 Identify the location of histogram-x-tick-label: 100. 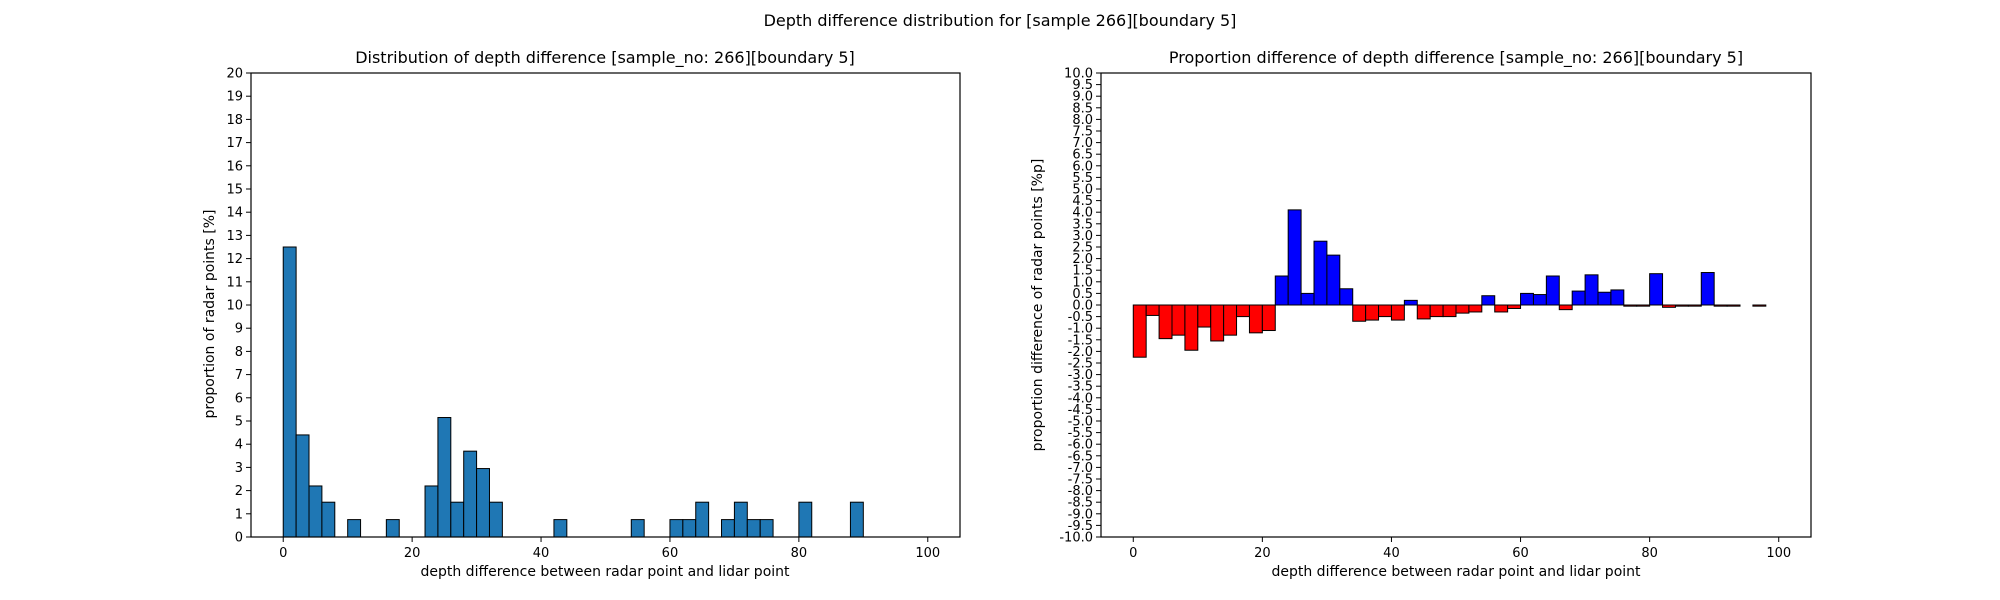
(927, 553).